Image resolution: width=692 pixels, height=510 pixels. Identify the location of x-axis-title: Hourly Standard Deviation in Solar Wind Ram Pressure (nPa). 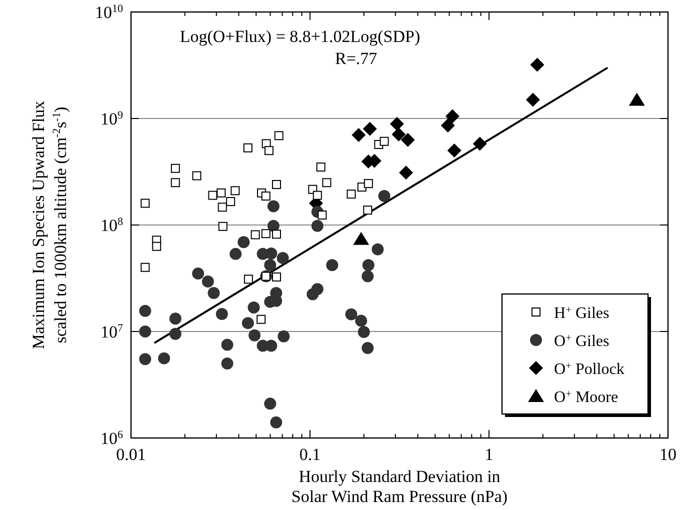
(399, 486).